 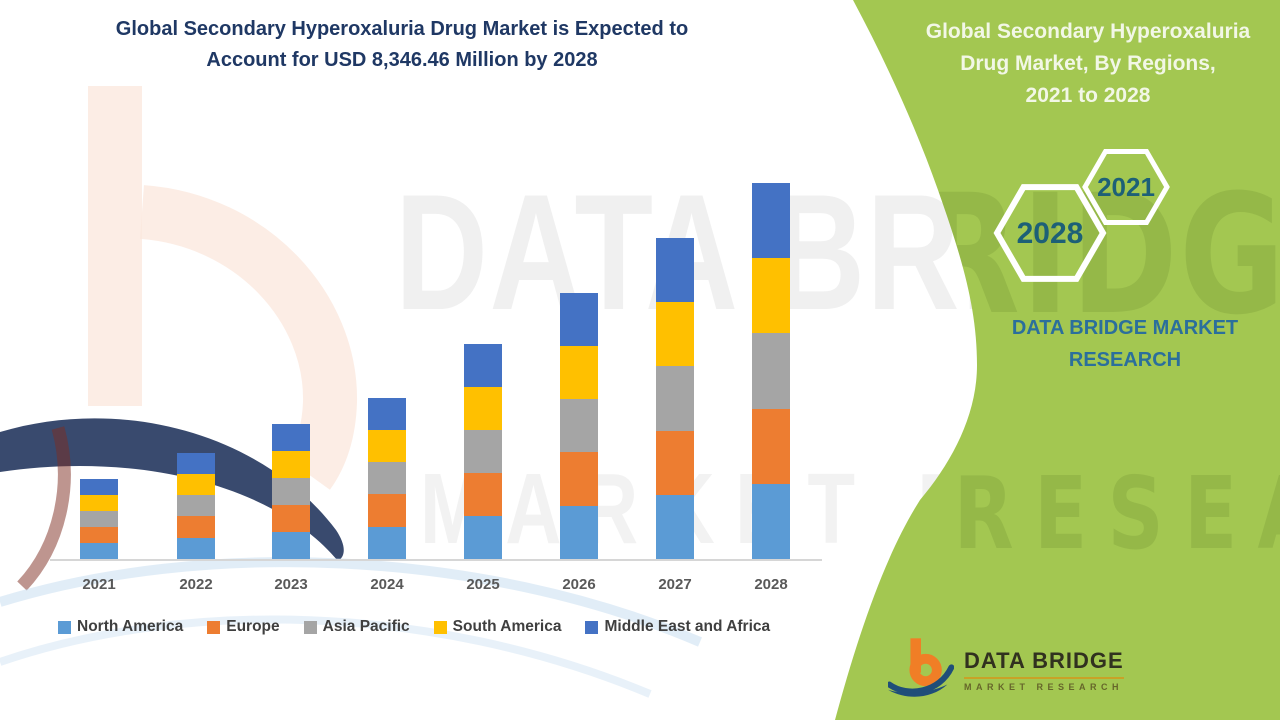 I want to click on legend-item-south-america: South America, so click(x=497, y=627).